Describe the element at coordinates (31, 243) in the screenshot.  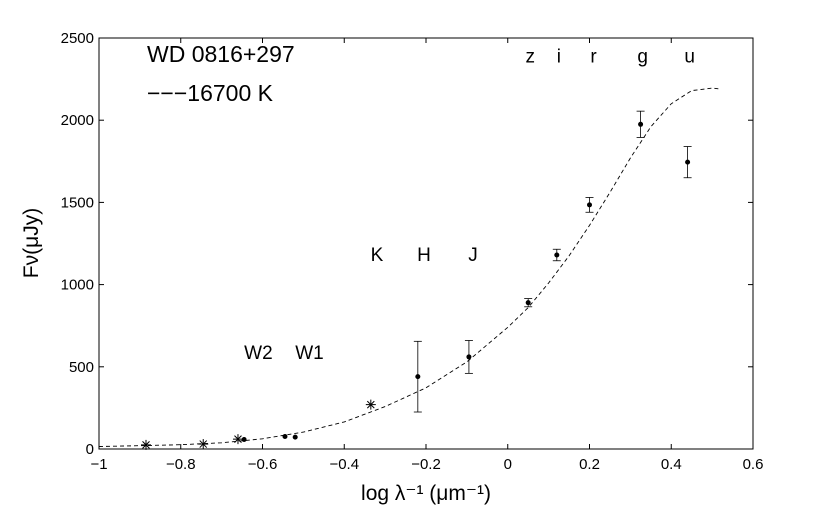
I see `y-axis-title: Fν(μJy)` at that location.